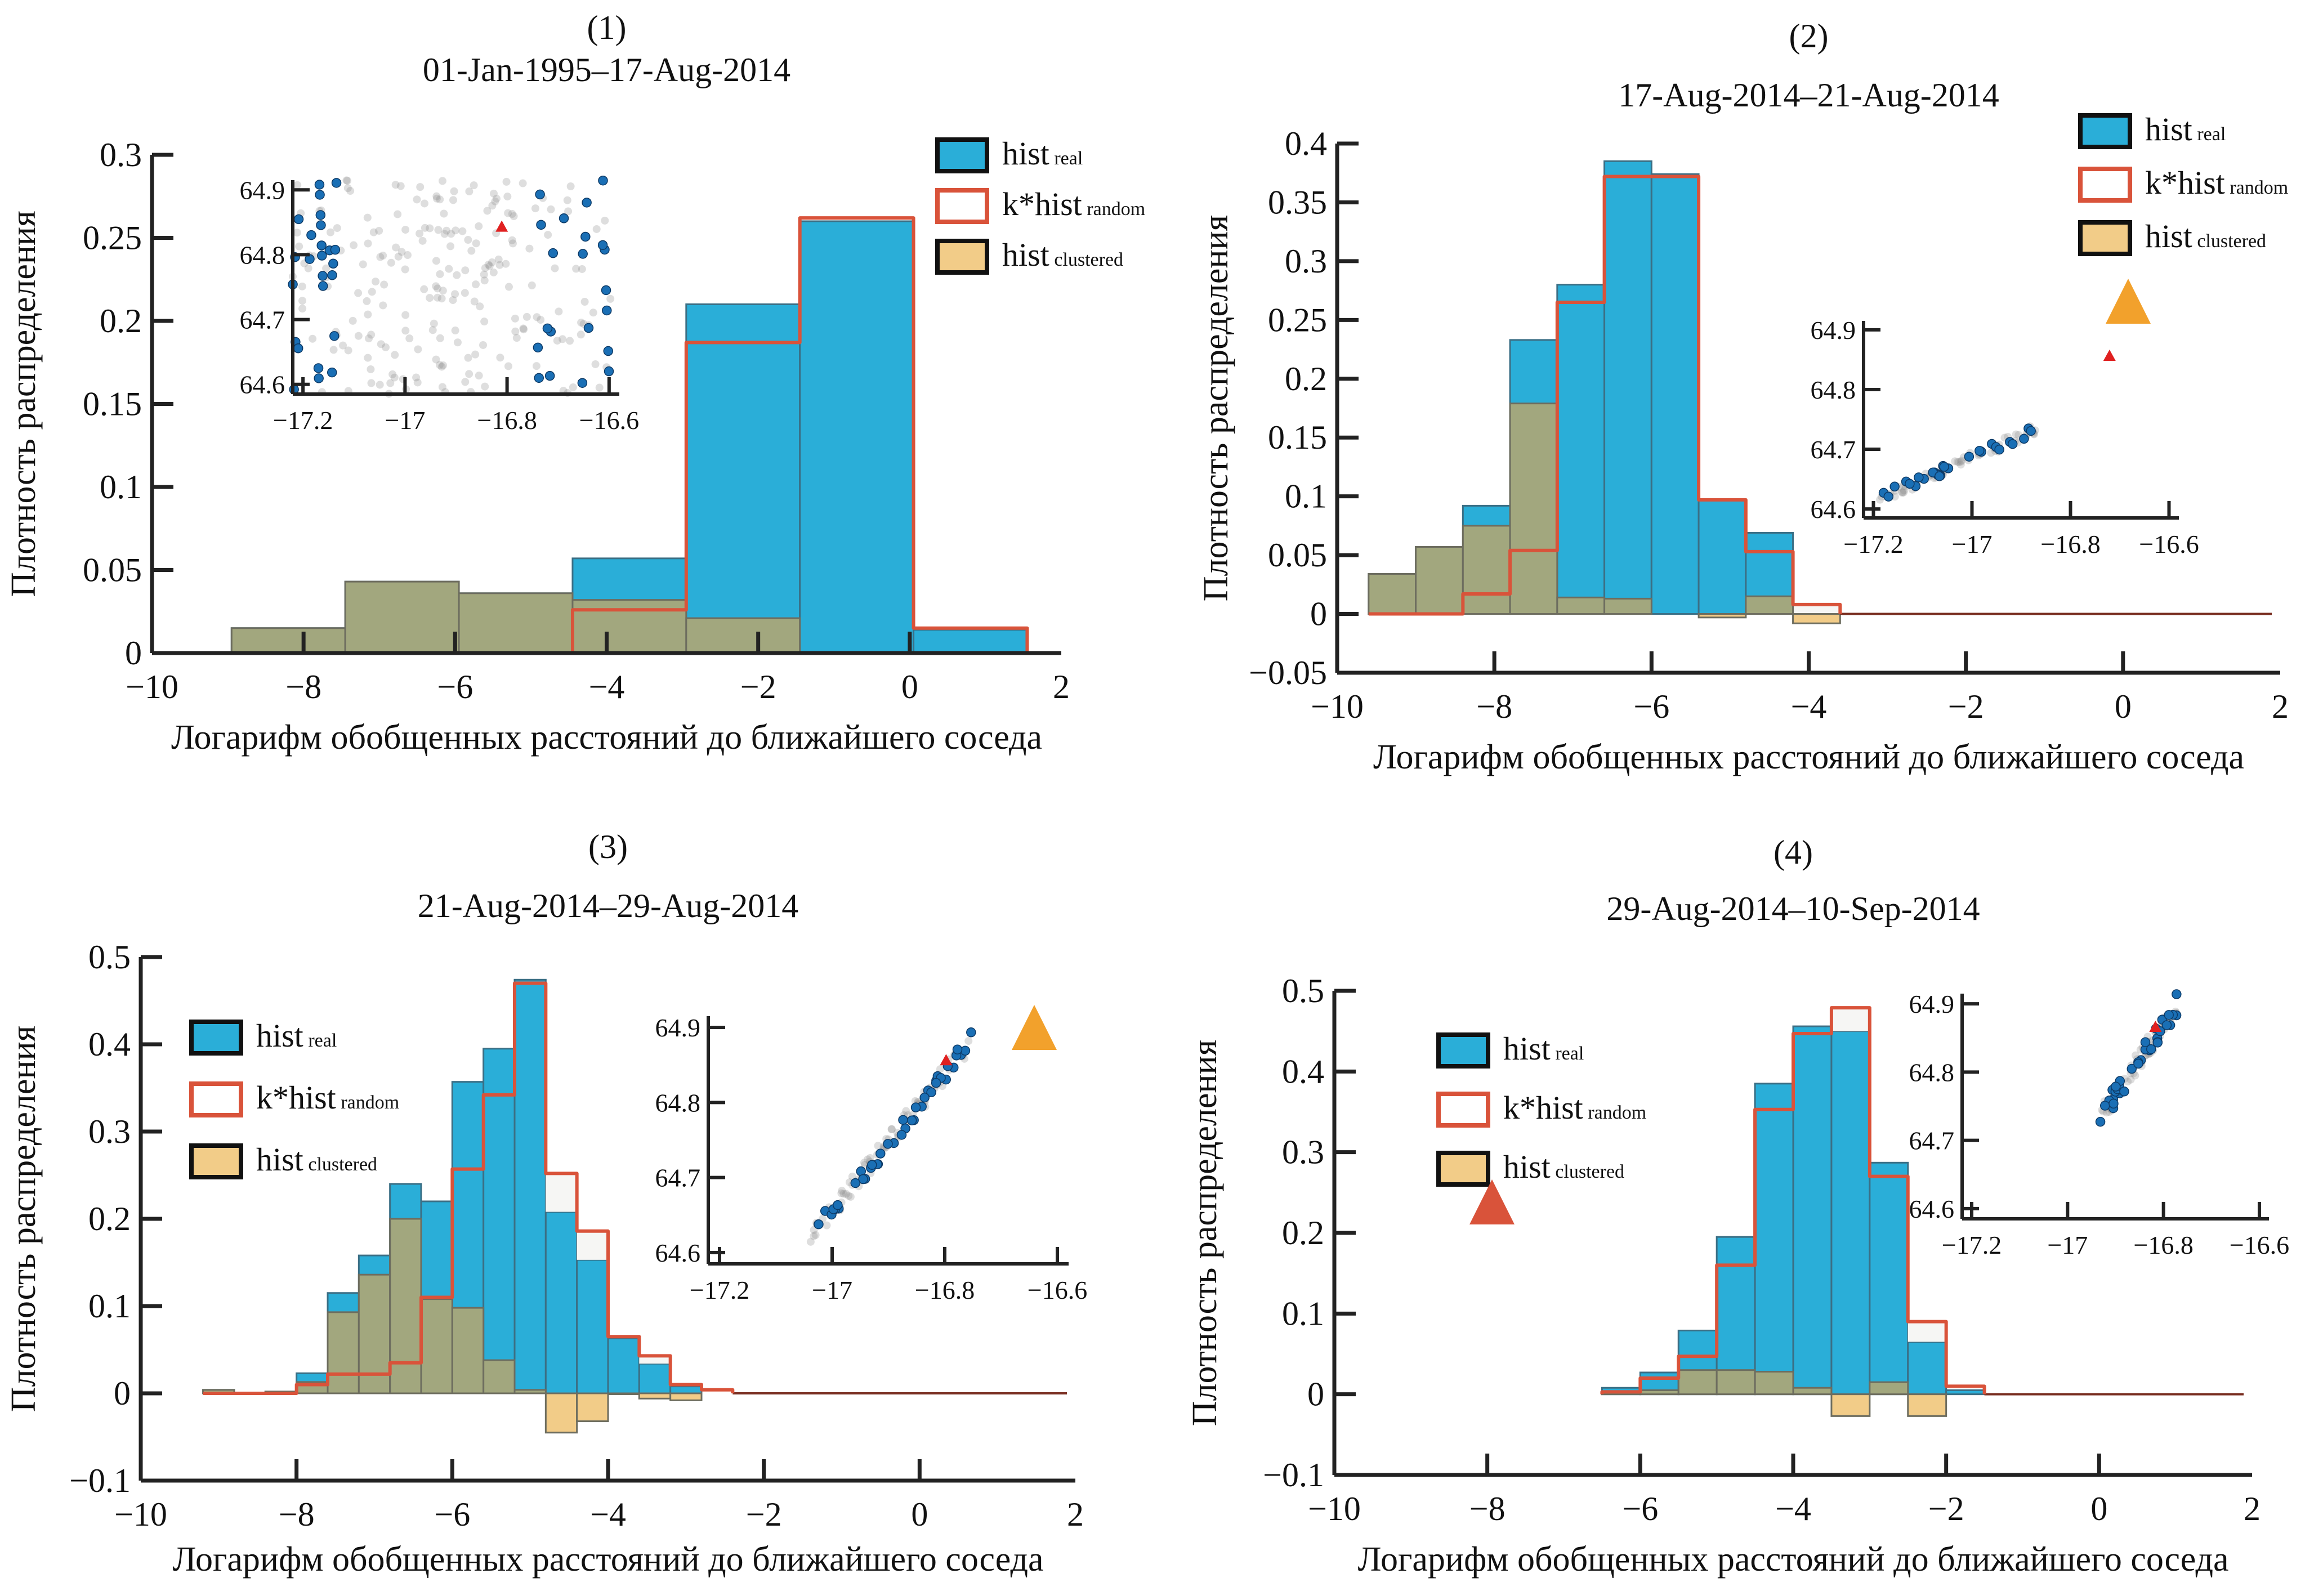  I want to click on legend-swatch-random, so click(1463, 1110).